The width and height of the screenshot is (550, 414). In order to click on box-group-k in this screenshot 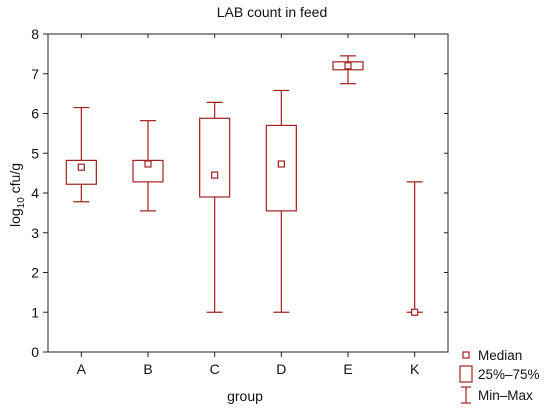, I will do `click(414, 248)`.